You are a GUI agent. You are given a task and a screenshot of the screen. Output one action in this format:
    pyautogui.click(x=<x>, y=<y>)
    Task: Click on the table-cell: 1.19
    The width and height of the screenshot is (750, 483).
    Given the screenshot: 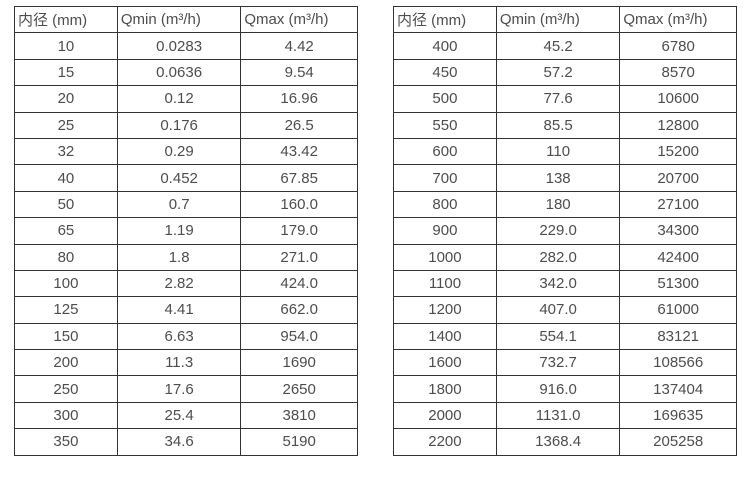 What is the action you would take?
    pyautogui.click(x=179, y=231)
    